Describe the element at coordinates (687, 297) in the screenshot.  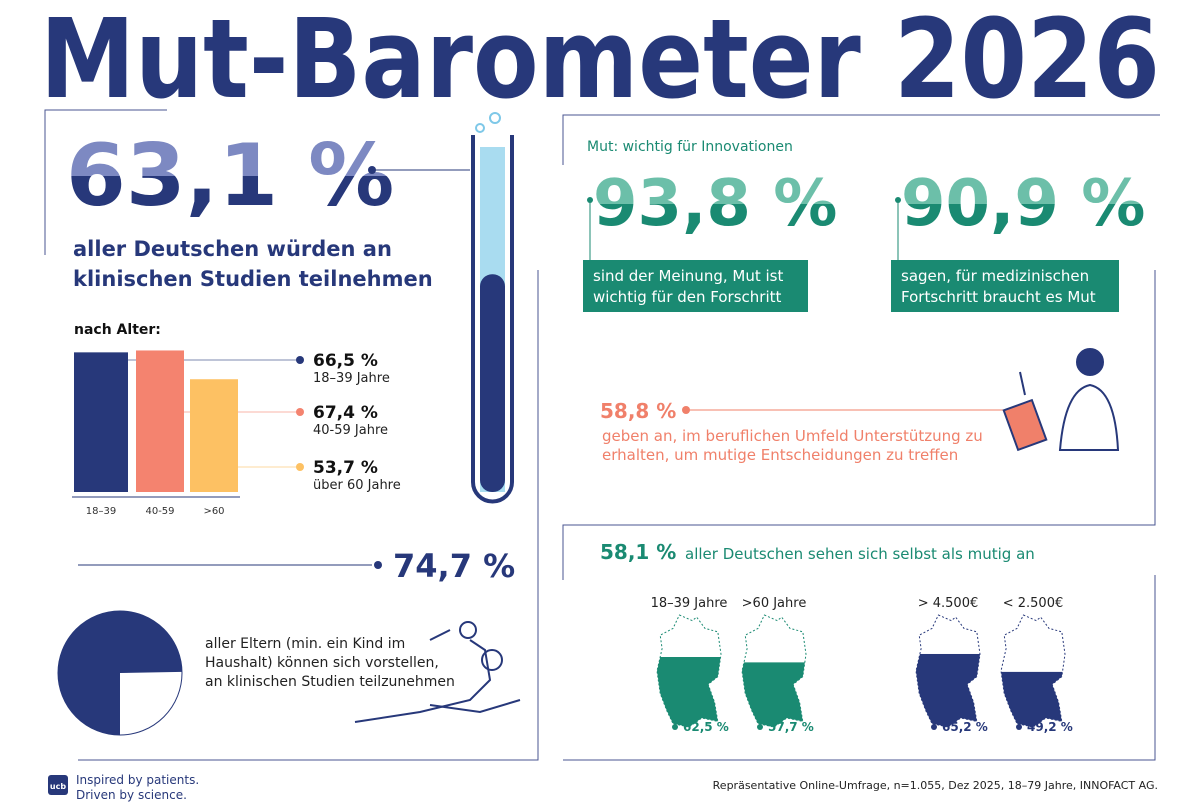
I see `box-text: wichtig für den Forschritt` at that location.